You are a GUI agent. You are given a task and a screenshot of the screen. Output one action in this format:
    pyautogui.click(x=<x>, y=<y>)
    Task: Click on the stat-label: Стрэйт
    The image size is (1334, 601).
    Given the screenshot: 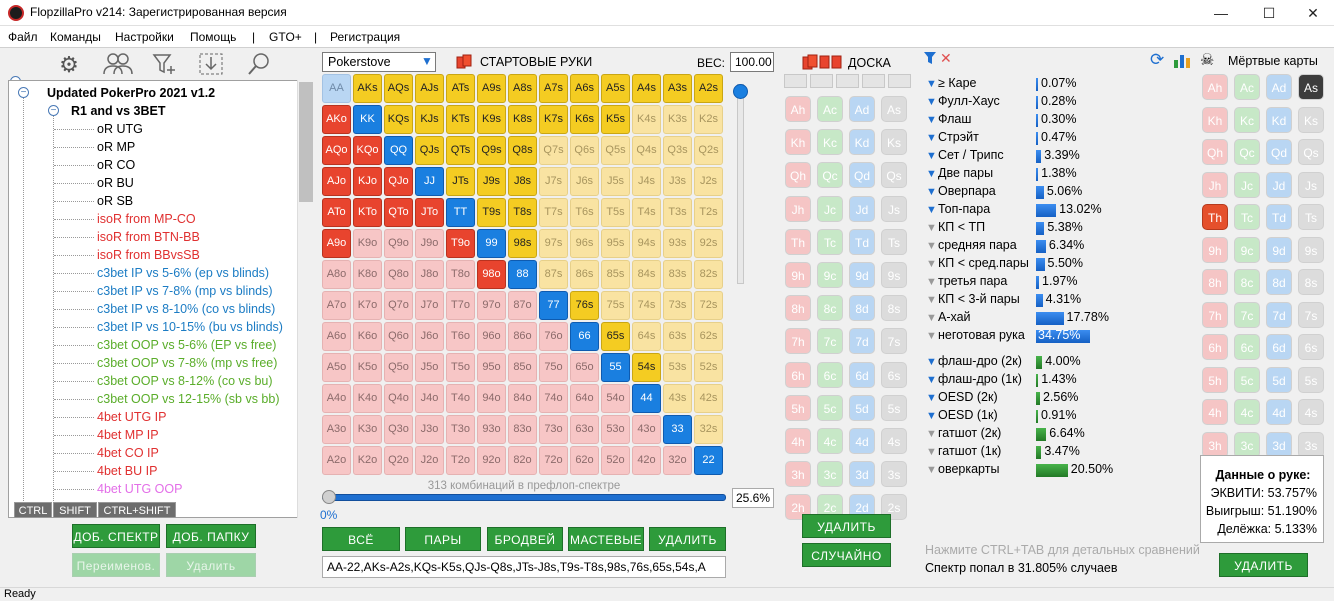 What is the action you would take?
    pyautogui.click(x=958, y=137)
    